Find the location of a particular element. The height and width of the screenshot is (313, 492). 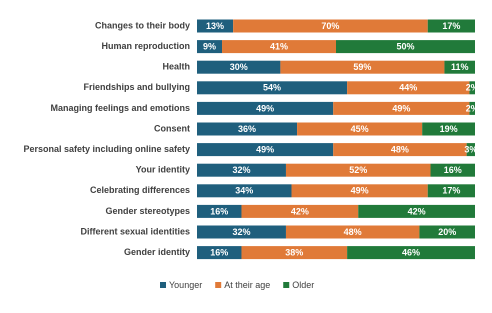

category-label: Gender identity is located at coordinates (157, 252).